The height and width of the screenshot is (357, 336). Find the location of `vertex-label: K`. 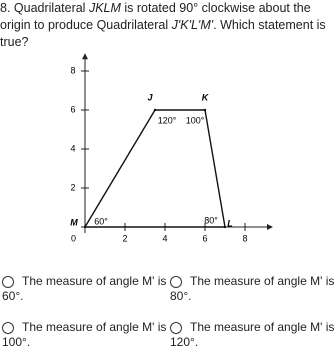

vertex-label: K is located at coordinates (206, 97).